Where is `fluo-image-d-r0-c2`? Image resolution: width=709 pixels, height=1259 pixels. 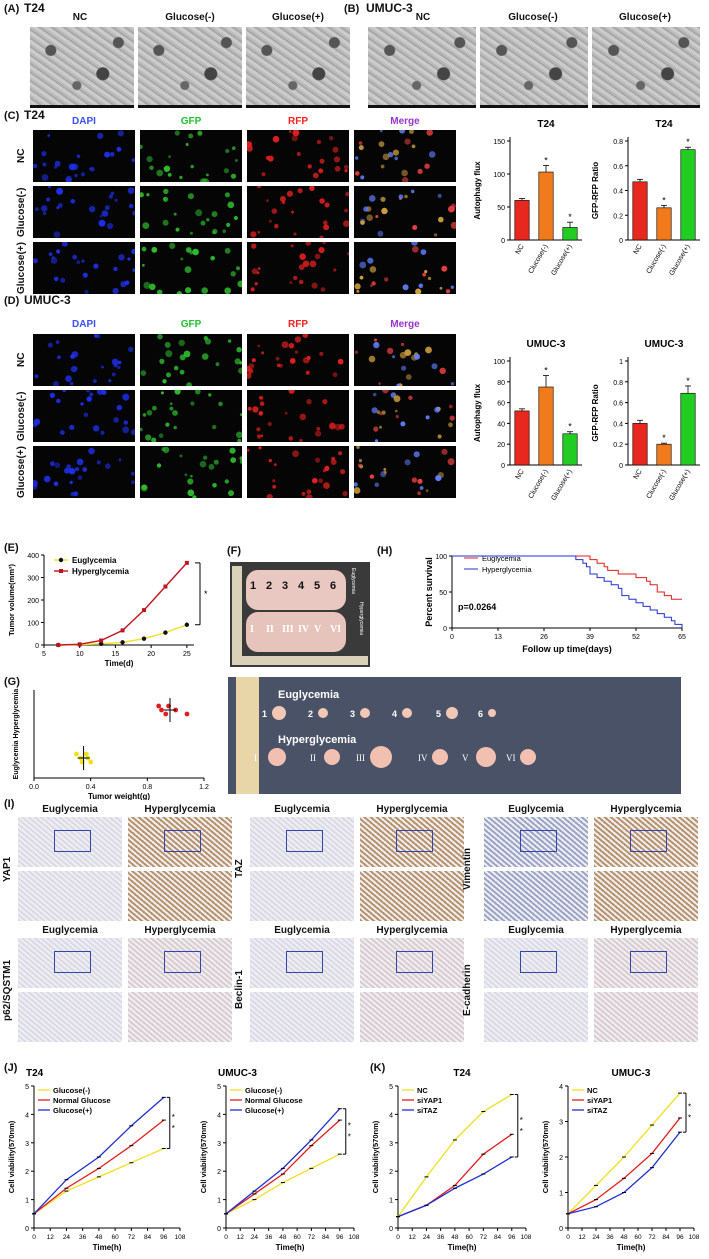 fluo-image-d-r0-c2 is located at coordinates (298, 360).